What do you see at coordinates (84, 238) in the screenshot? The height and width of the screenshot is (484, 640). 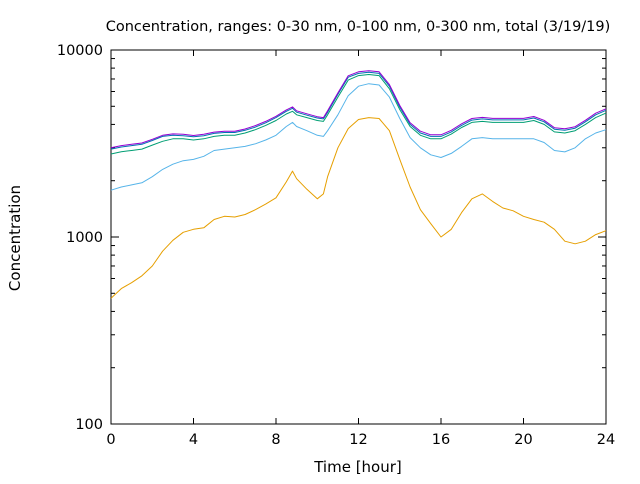 I see `y-tick-label: 1000` at bounding box center [84, 238].